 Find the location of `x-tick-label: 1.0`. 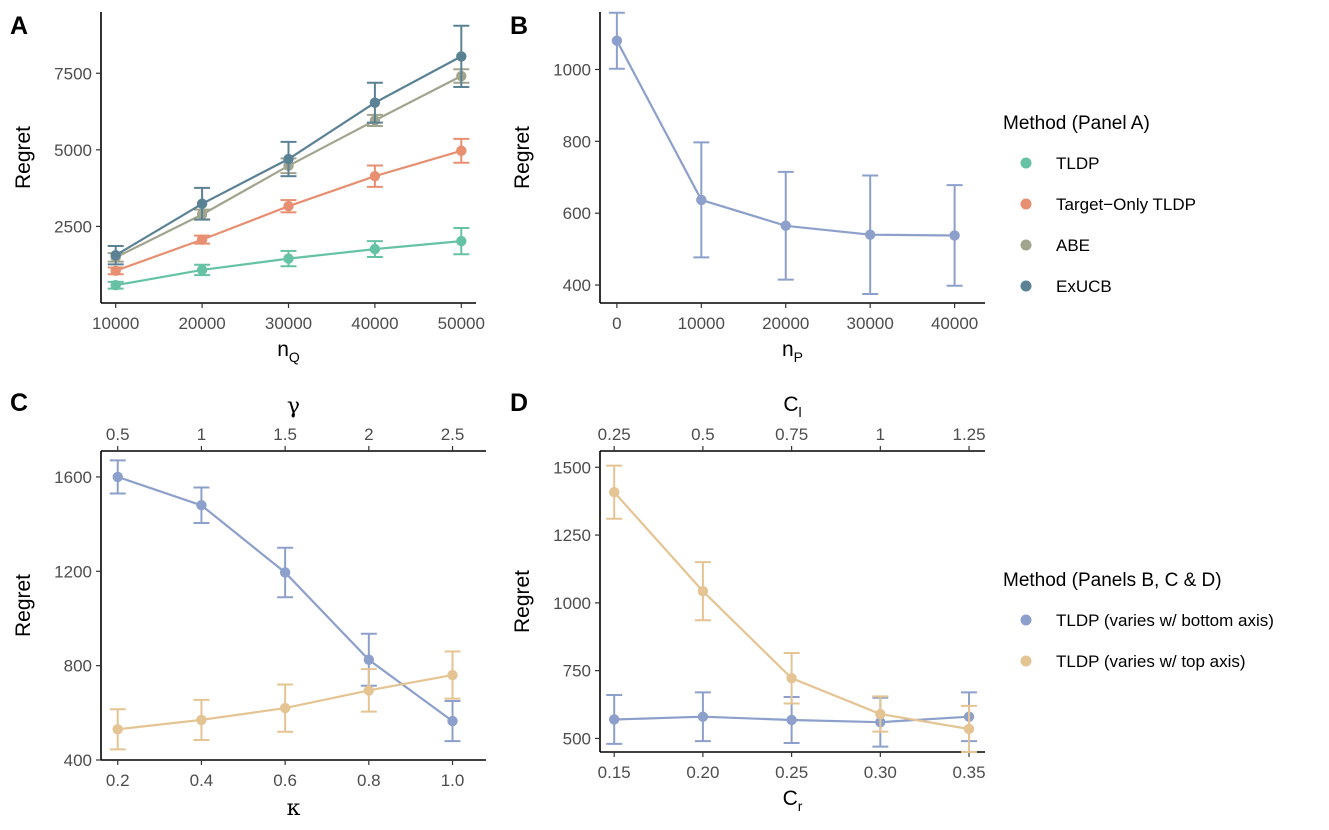

x-tick-label: 1.0 is located at coordinates (453, 780).